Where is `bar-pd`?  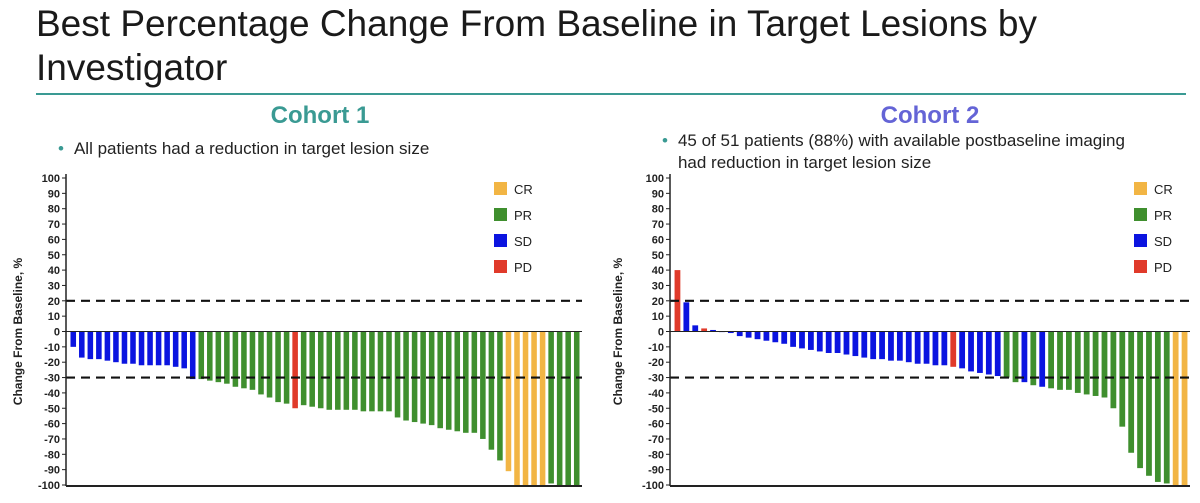
bar-pd is located at coordinates (704, 330).